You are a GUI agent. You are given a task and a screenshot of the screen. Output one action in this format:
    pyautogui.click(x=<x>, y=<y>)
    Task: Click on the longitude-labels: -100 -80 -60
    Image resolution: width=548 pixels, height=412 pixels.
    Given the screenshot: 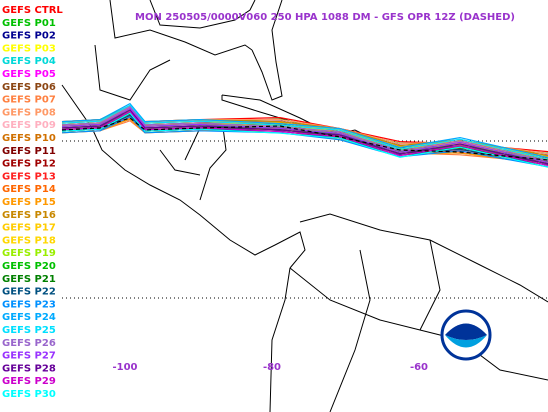 What is the action you would take?
    pyautogui.click(x=270, y=367)
    